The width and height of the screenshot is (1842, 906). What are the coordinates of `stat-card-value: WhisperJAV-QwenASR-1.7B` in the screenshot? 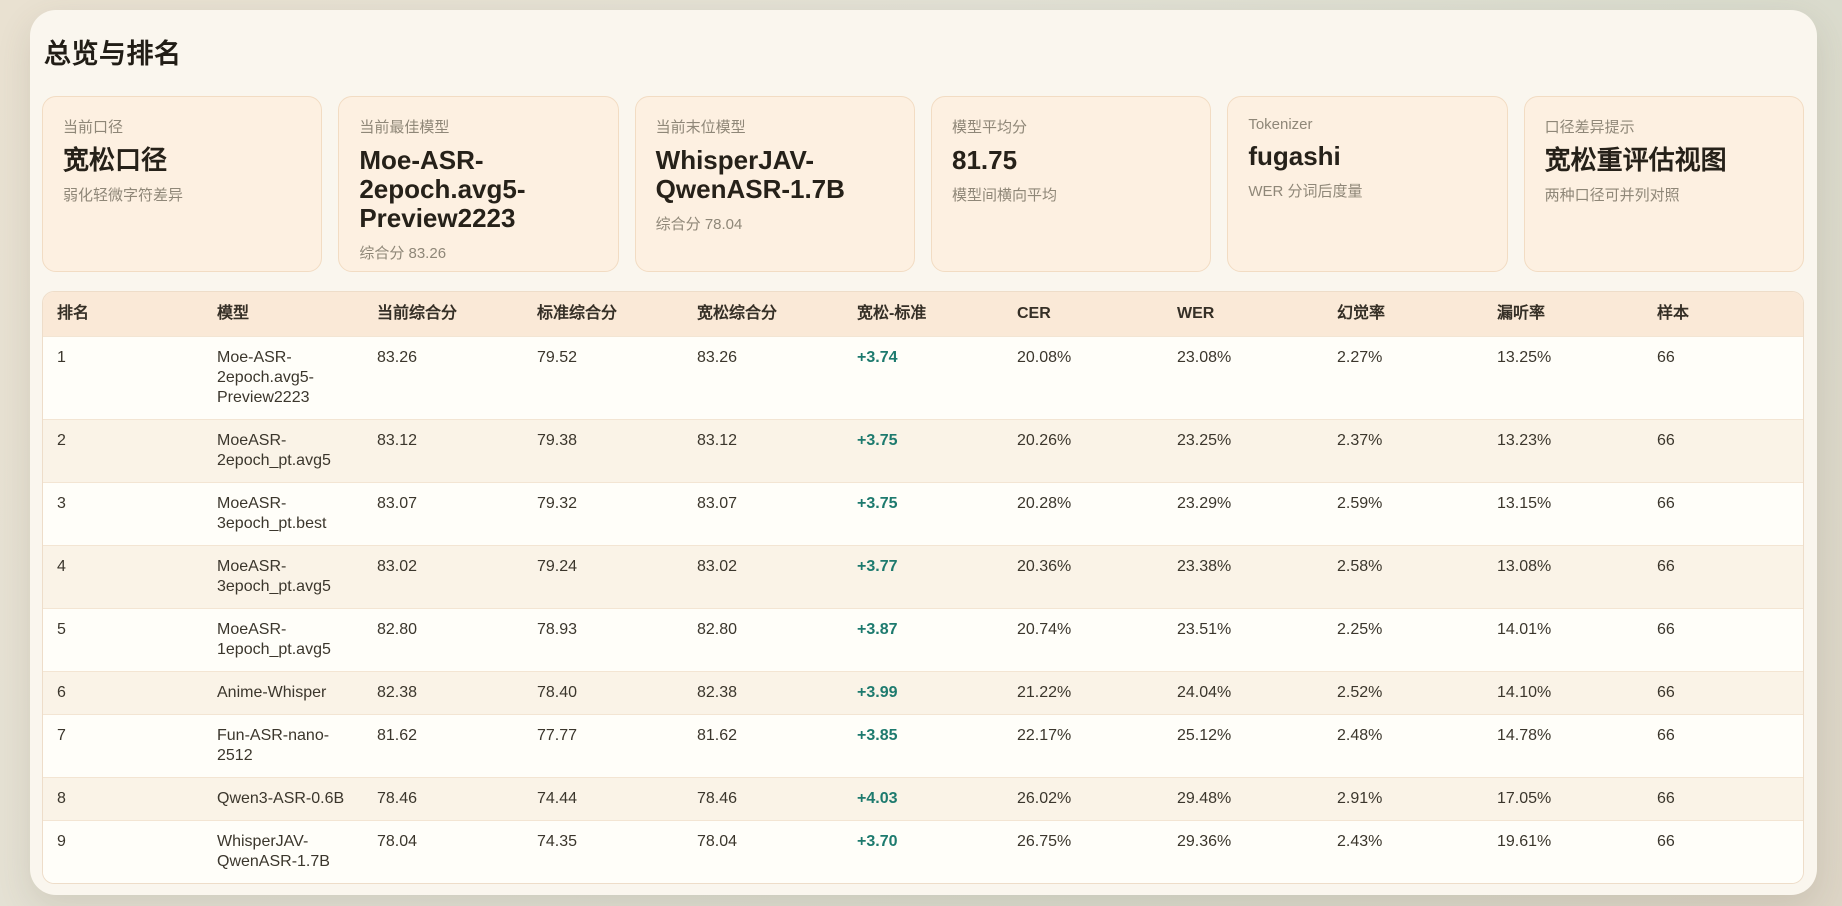 It's located at (750, 175).